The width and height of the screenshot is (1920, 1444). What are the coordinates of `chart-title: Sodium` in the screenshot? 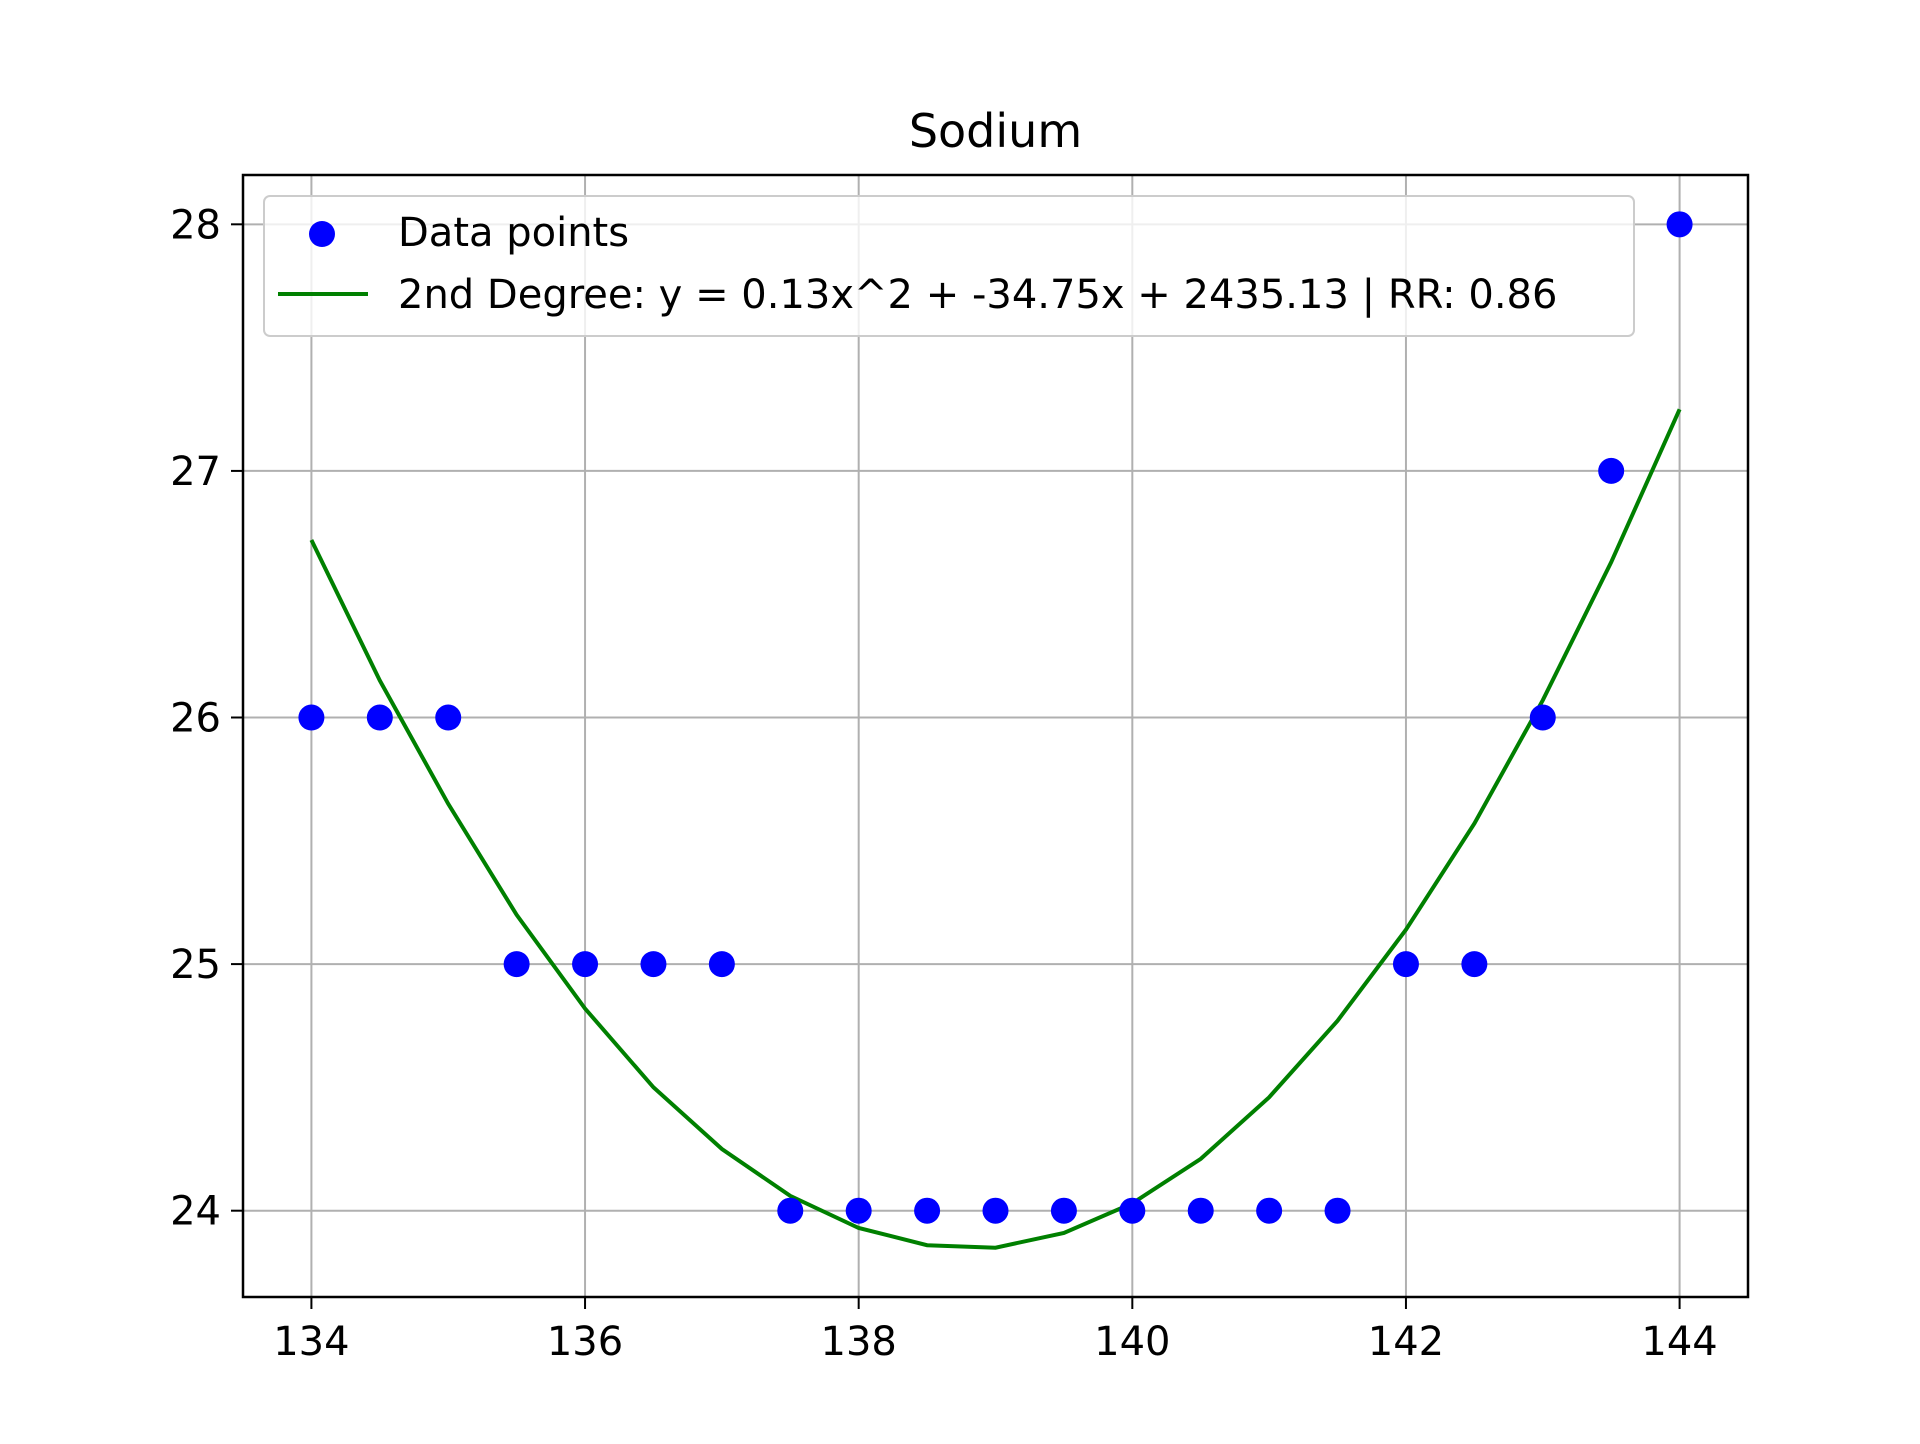 It's located at (995, 131).